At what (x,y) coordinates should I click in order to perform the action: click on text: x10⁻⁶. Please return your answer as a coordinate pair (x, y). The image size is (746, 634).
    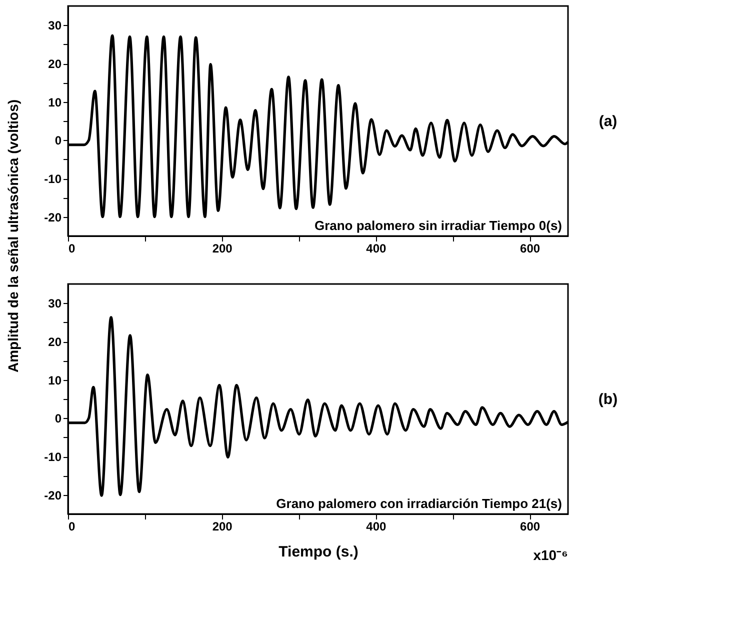
    Looking at the image, I should click on (550, 555).